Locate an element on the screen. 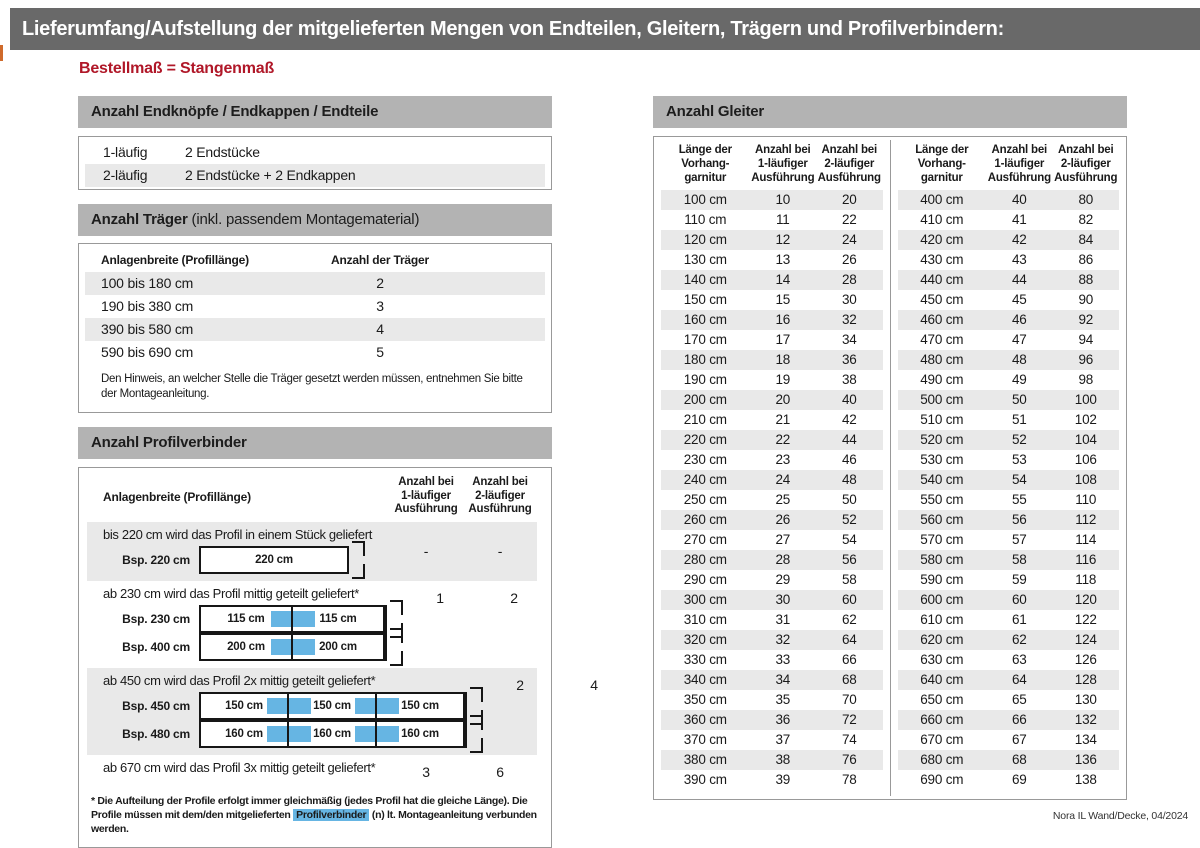 This screenshot has width=1200, height=848. gleiter-cell: 36 is located at coordinates (783, 719).